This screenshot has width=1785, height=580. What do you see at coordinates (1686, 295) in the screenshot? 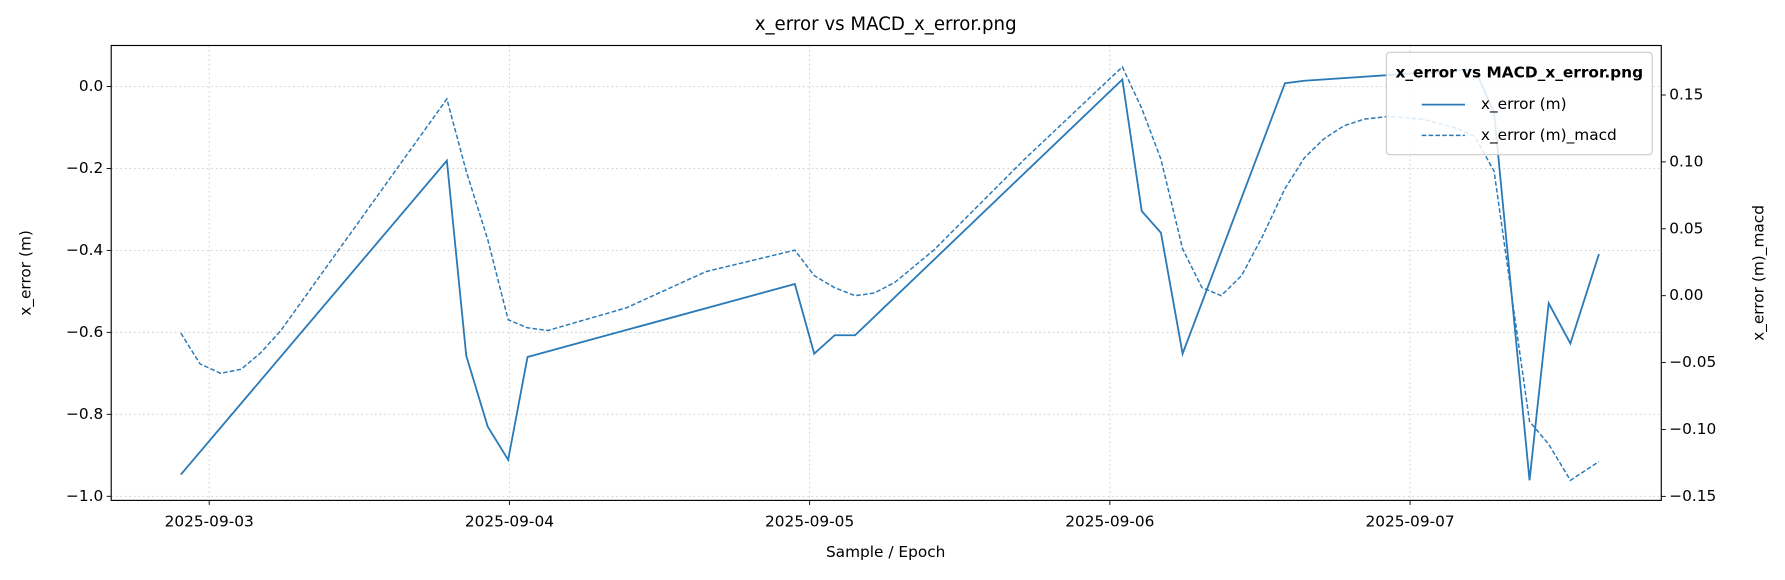
I see `y2-tick-label: 0.00` at bounding box center [1686, 295].